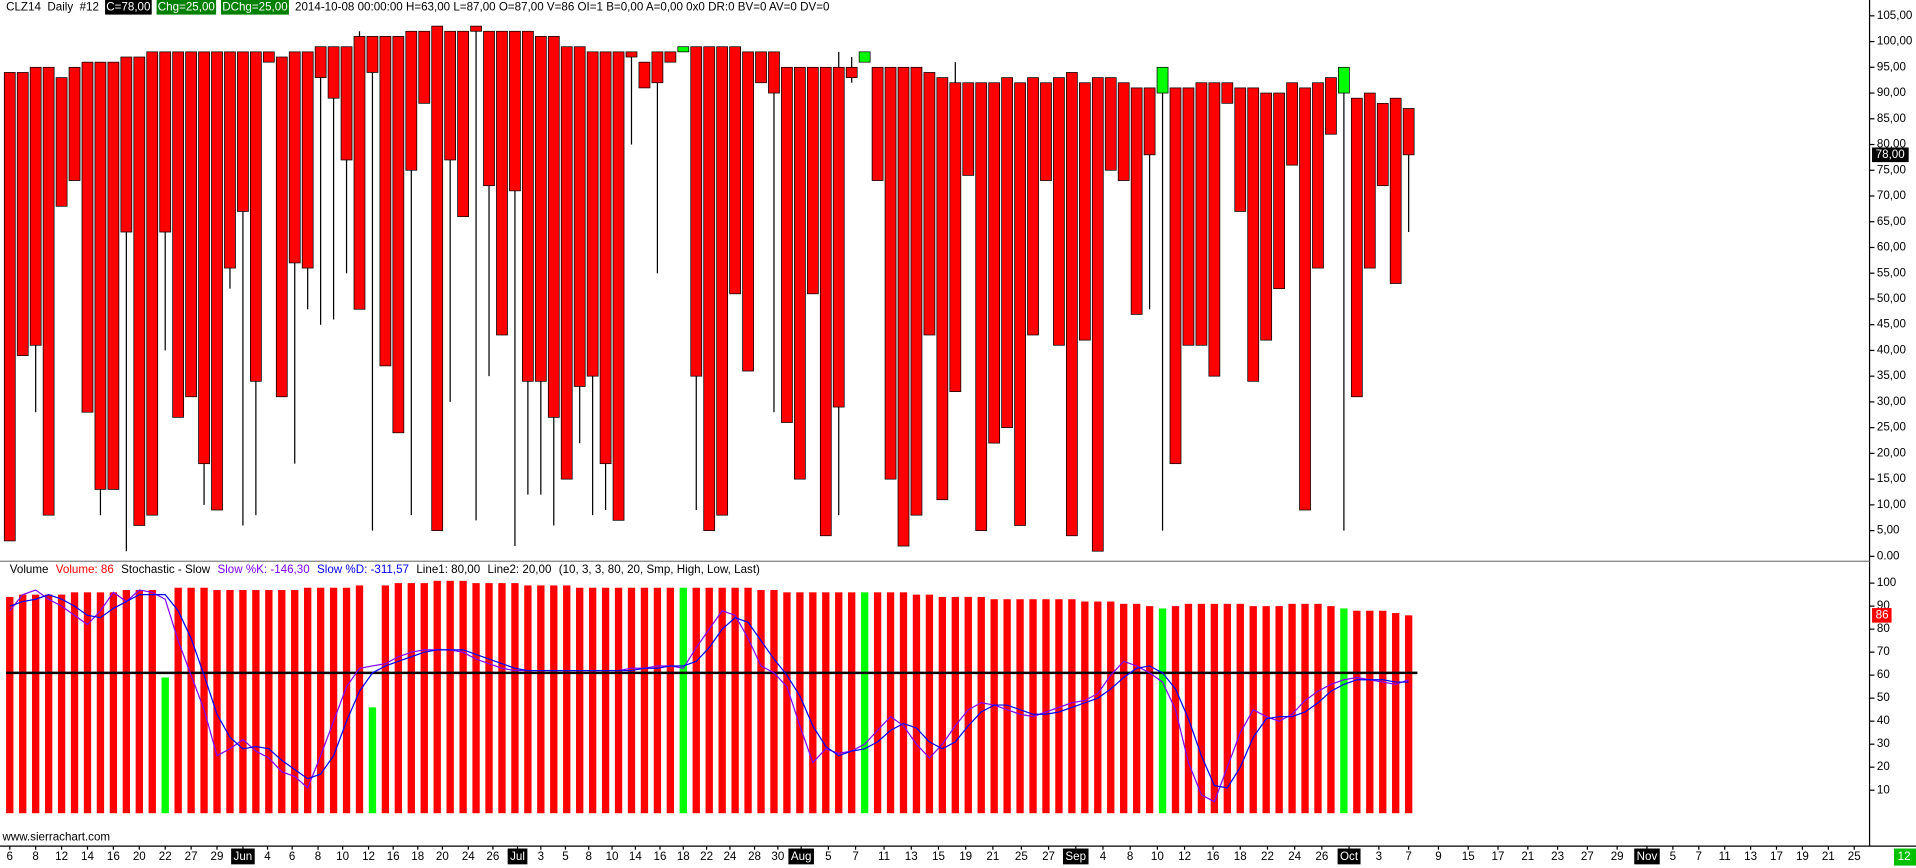 The width and height of the screenshot is (1916, 868). What do you see at coordinates (1891, 248) in the screenshot?
I see `y-tick-label: 60,00` at bounding box center [1891, 248].